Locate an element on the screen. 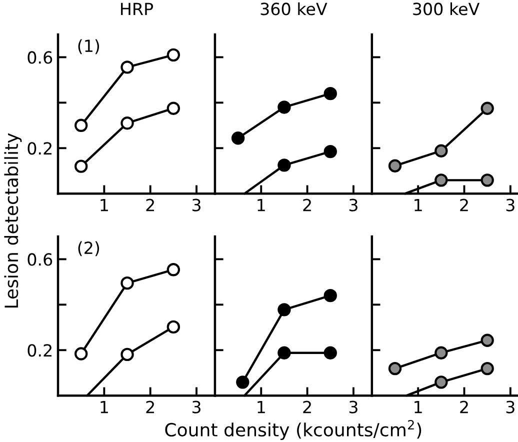 The width and height of the screenshot is (518, 442). chart-title: 360 keV is located at coordinates (294, 9).